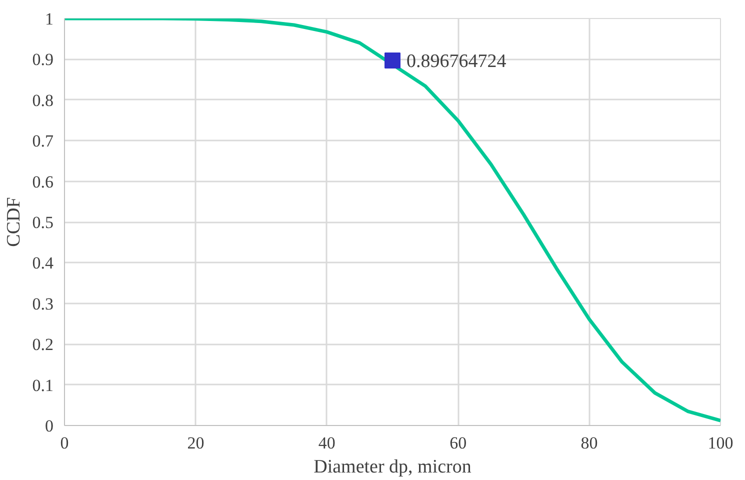  Describe the element at coordinates (49, 426) in the screenshot. I see `y-tick-label: 0` at that location.